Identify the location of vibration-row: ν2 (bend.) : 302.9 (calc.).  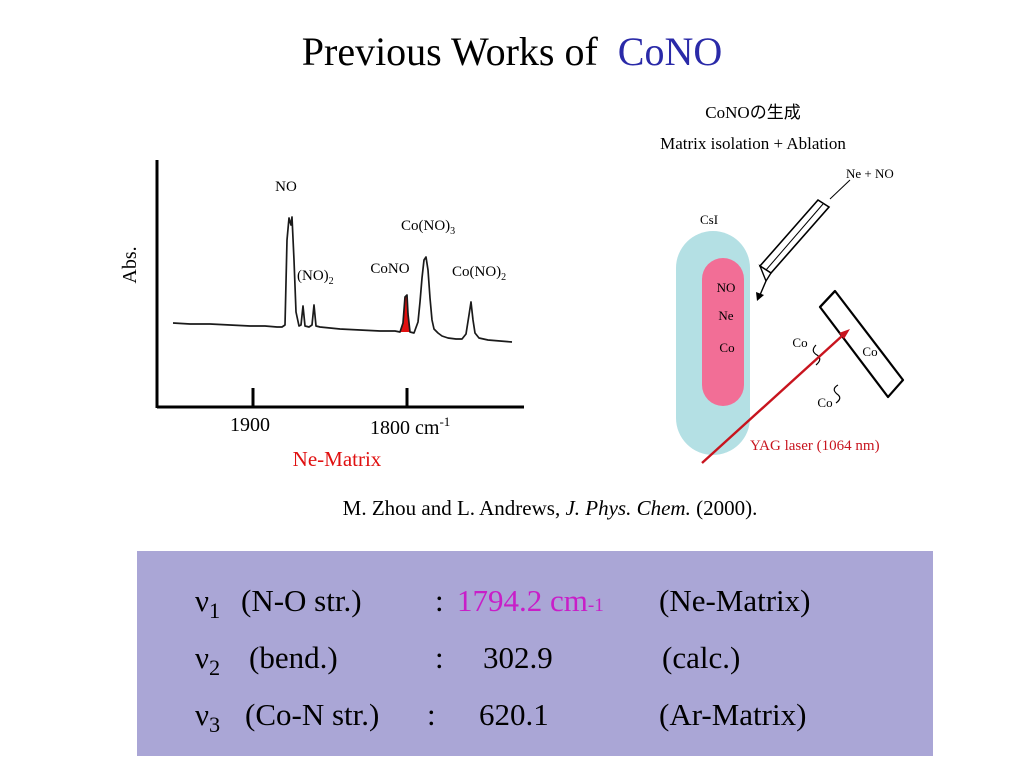
(535, 658).